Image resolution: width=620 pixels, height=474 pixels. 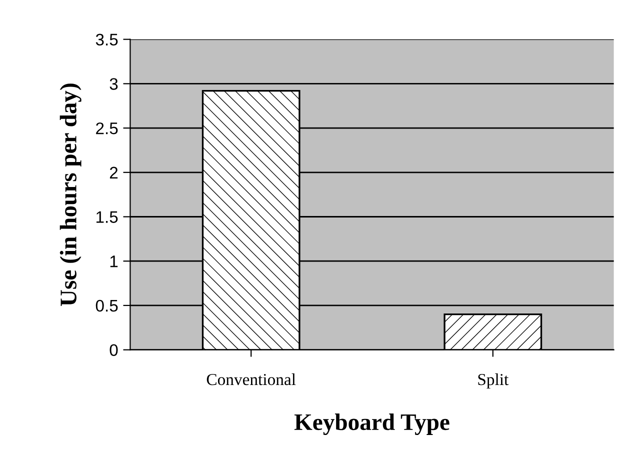 What do you see at coordinates (493, 381) in the screenshot?
I see `x-tick-label: Split` at bounding box center [493, 381].